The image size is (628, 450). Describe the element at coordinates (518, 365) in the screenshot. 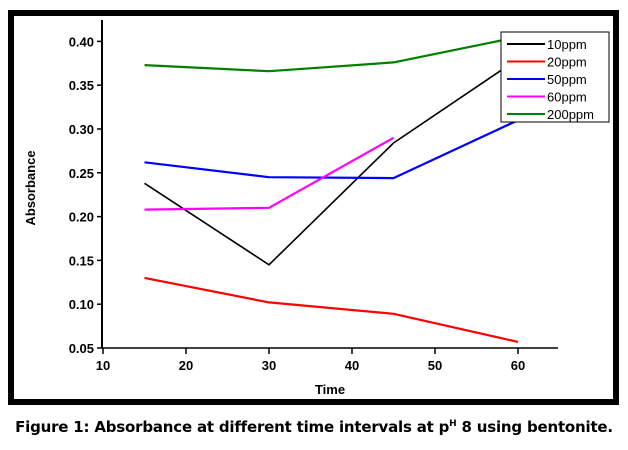

I see `x-tick-label: 60` at that location.